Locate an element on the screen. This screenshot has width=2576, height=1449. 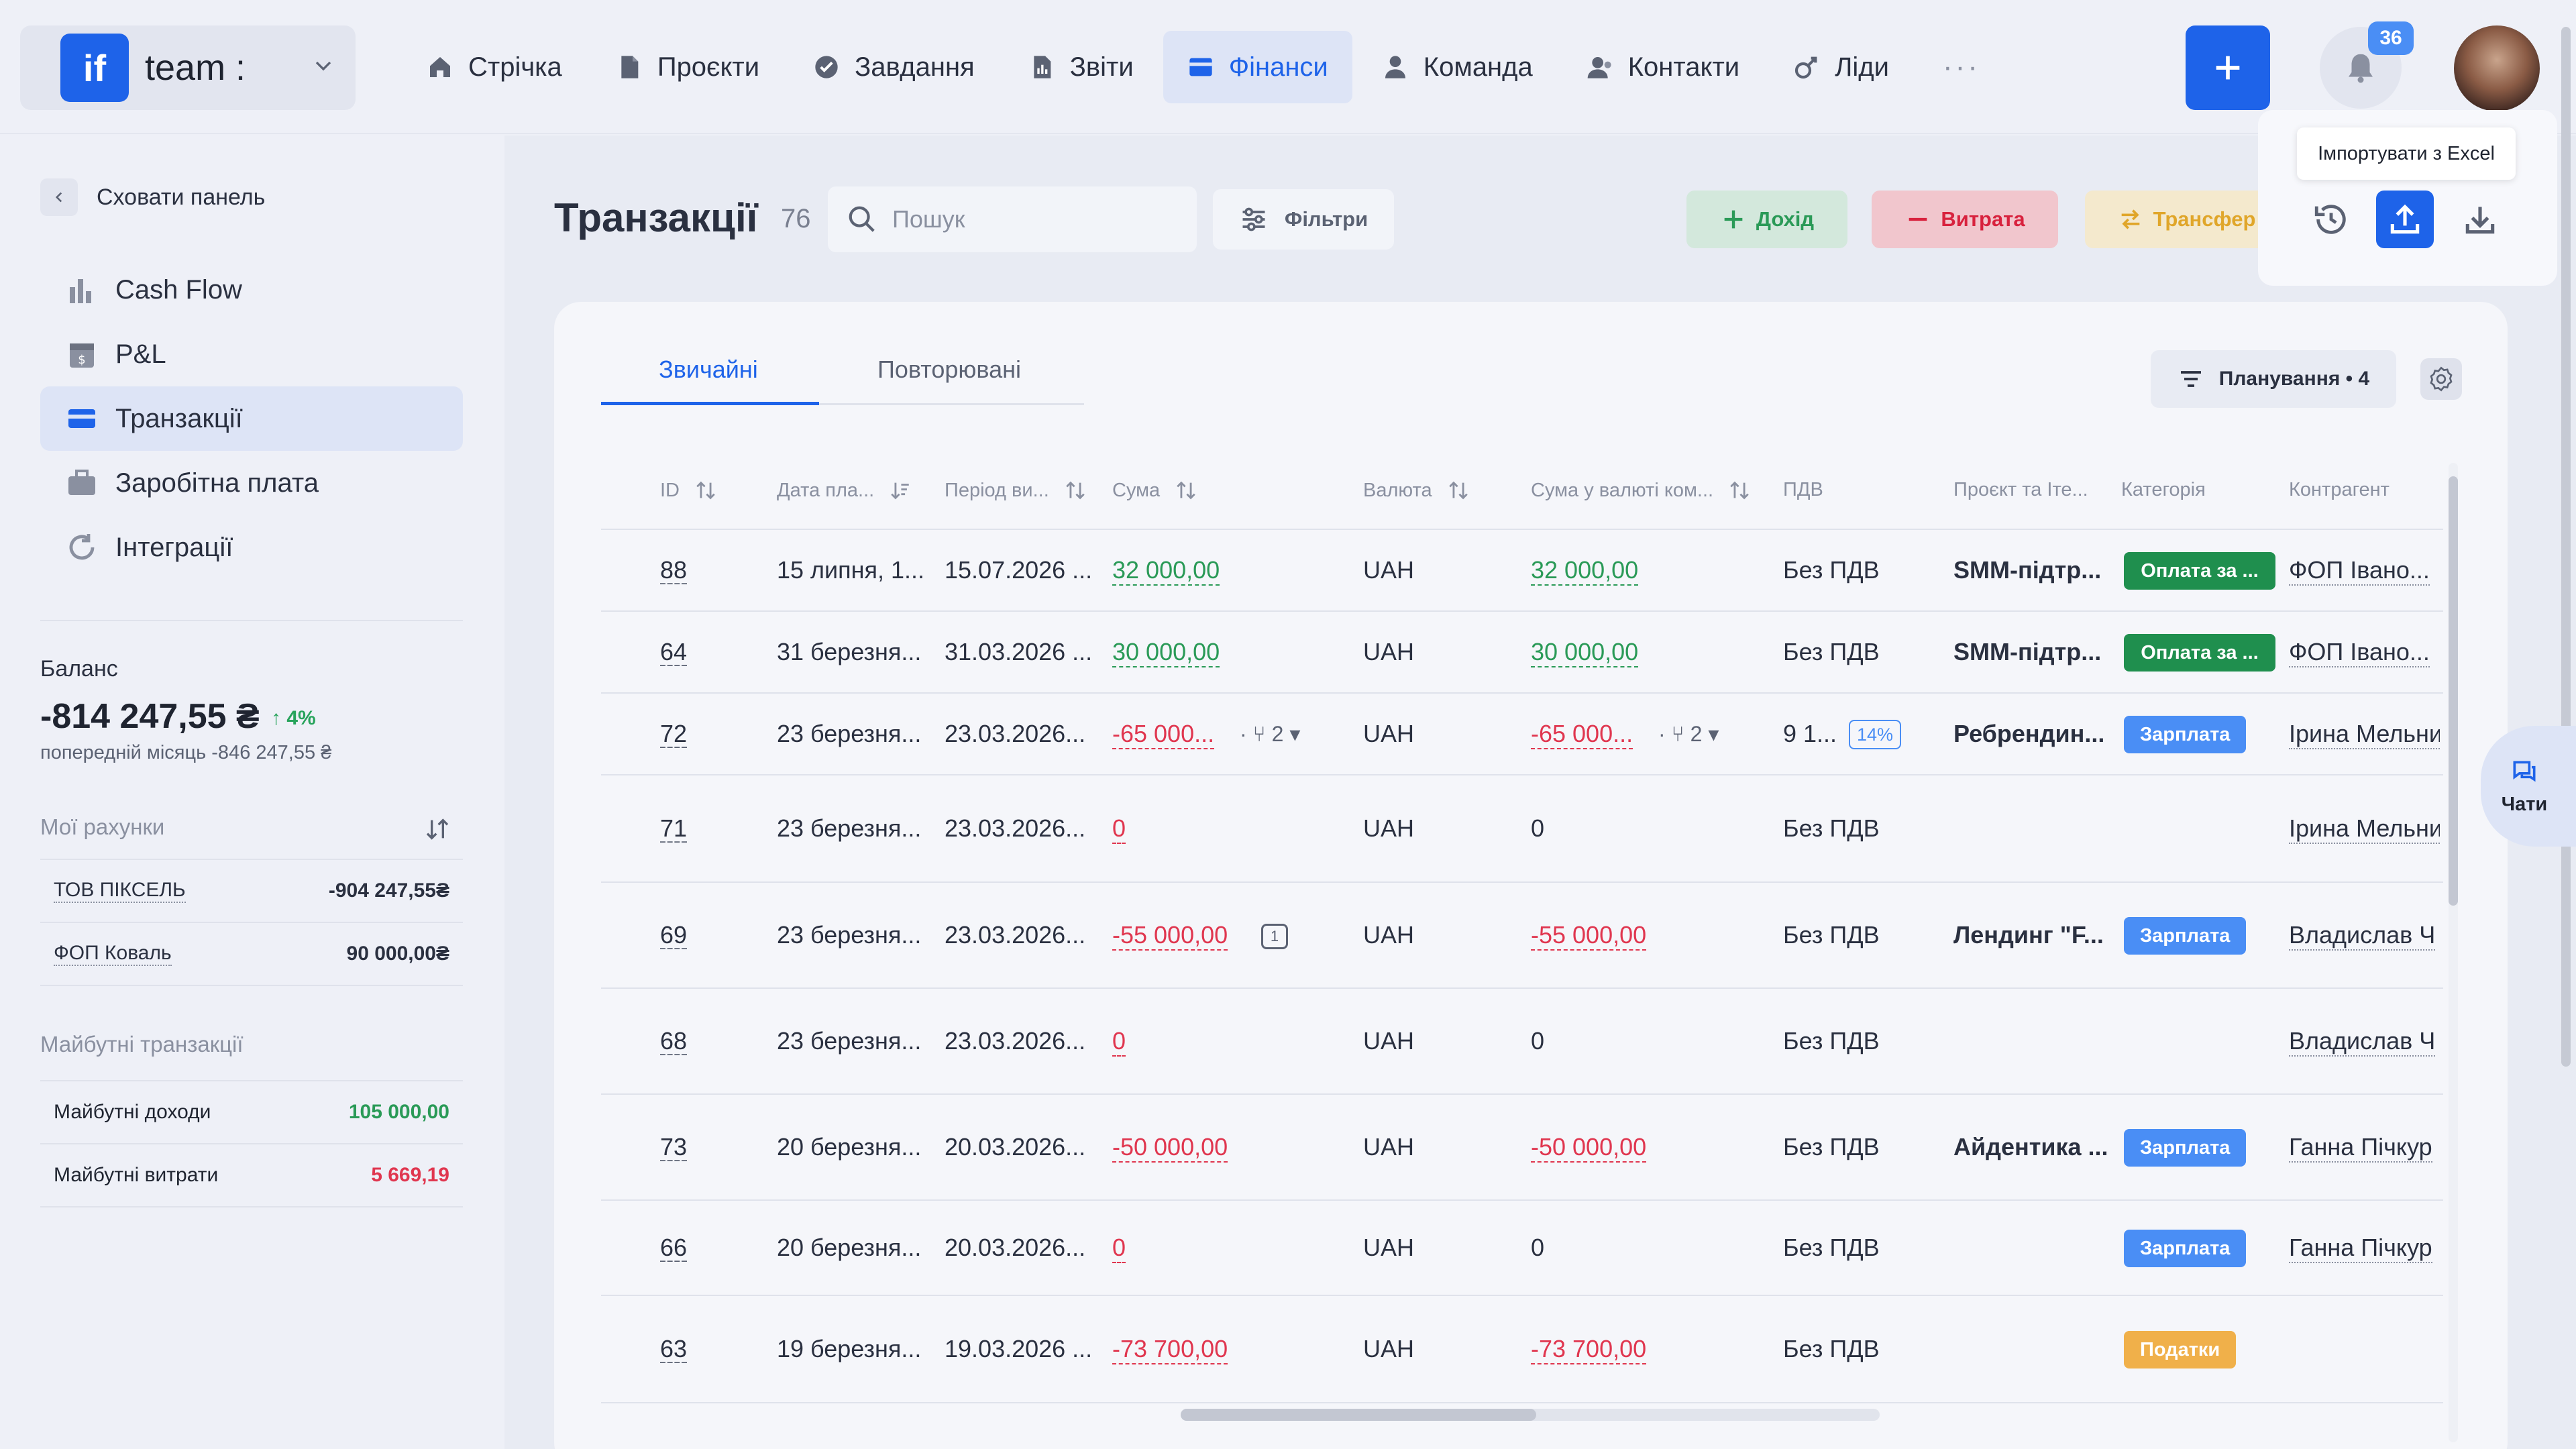
horizontal-scrollbar-thumb is located at coordinates (1358, 1415).